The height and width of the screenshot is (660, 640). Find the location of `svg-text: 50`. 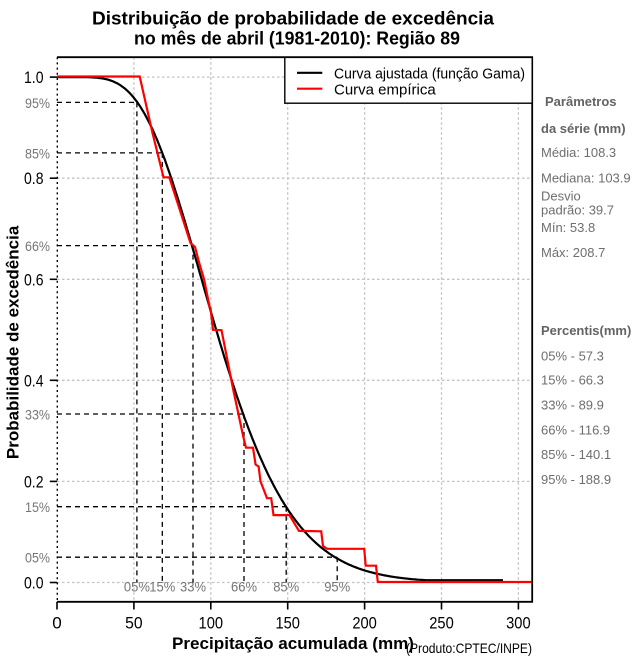

svg-text: 50 is located at coordinates (134, 624).